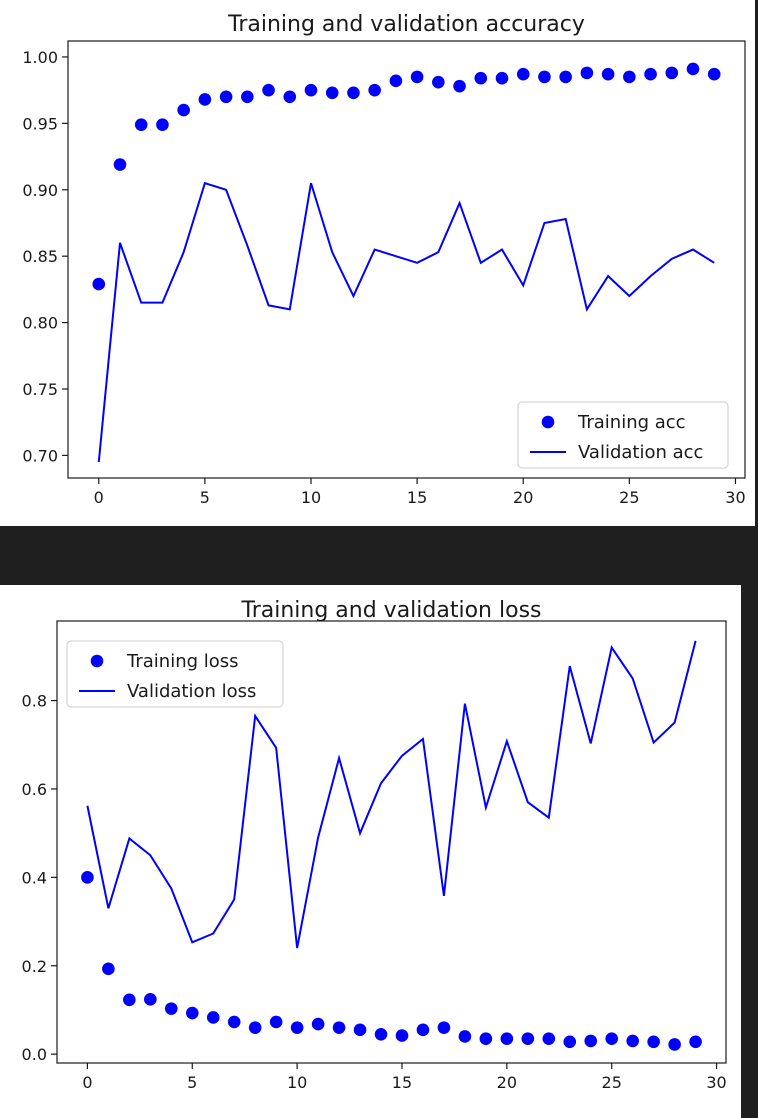  Describe the element at coordinates (182, 661) in the screenshot. I see `legend-label: Training loss` at that location.